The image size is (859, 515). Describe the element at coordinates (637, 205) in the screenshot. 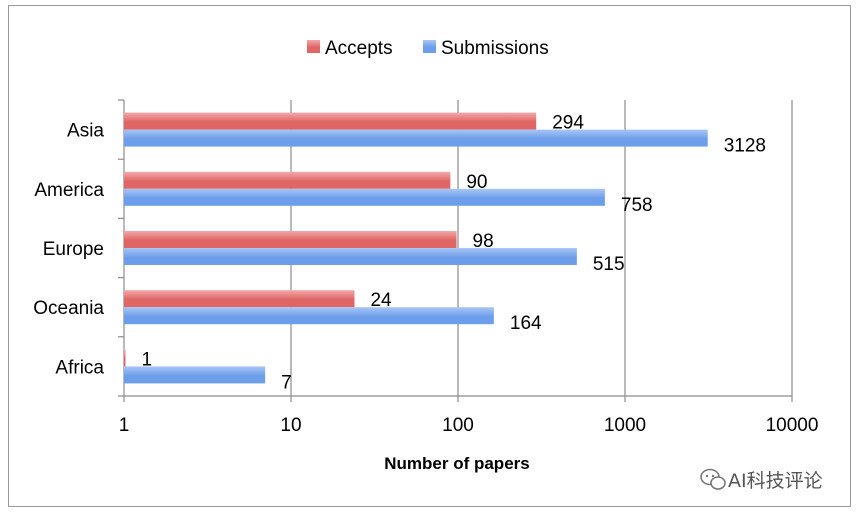

I see `data-label: 758` at that location.